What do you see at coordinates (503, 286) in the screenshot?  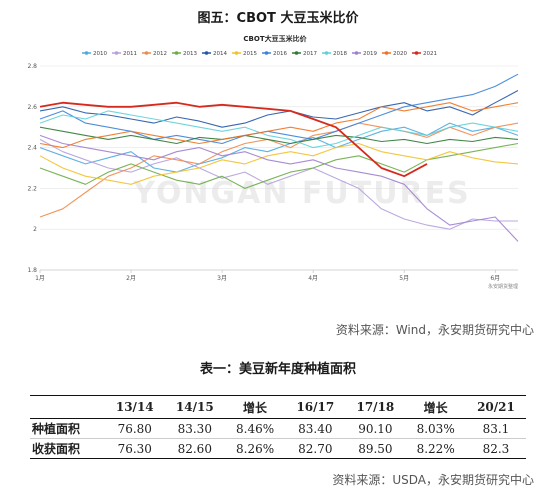 I see `chart-source-label: 永安期货整理` at bounding box center [503, 286].